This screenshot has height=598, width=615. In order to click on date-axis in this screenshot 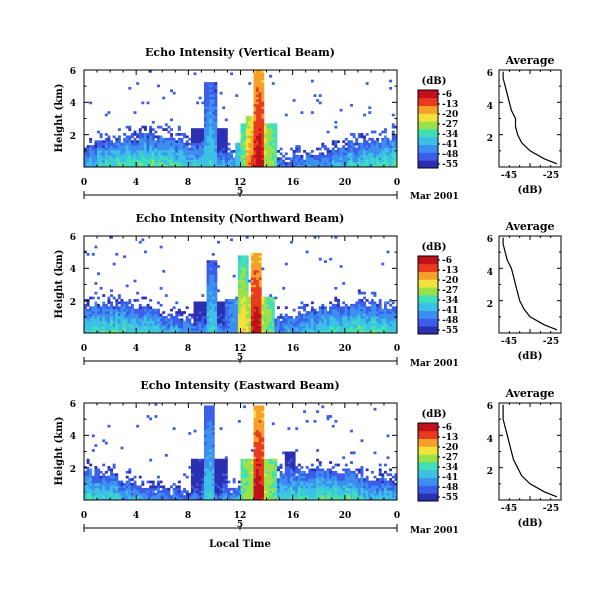, I will do `click(240, 361)`.